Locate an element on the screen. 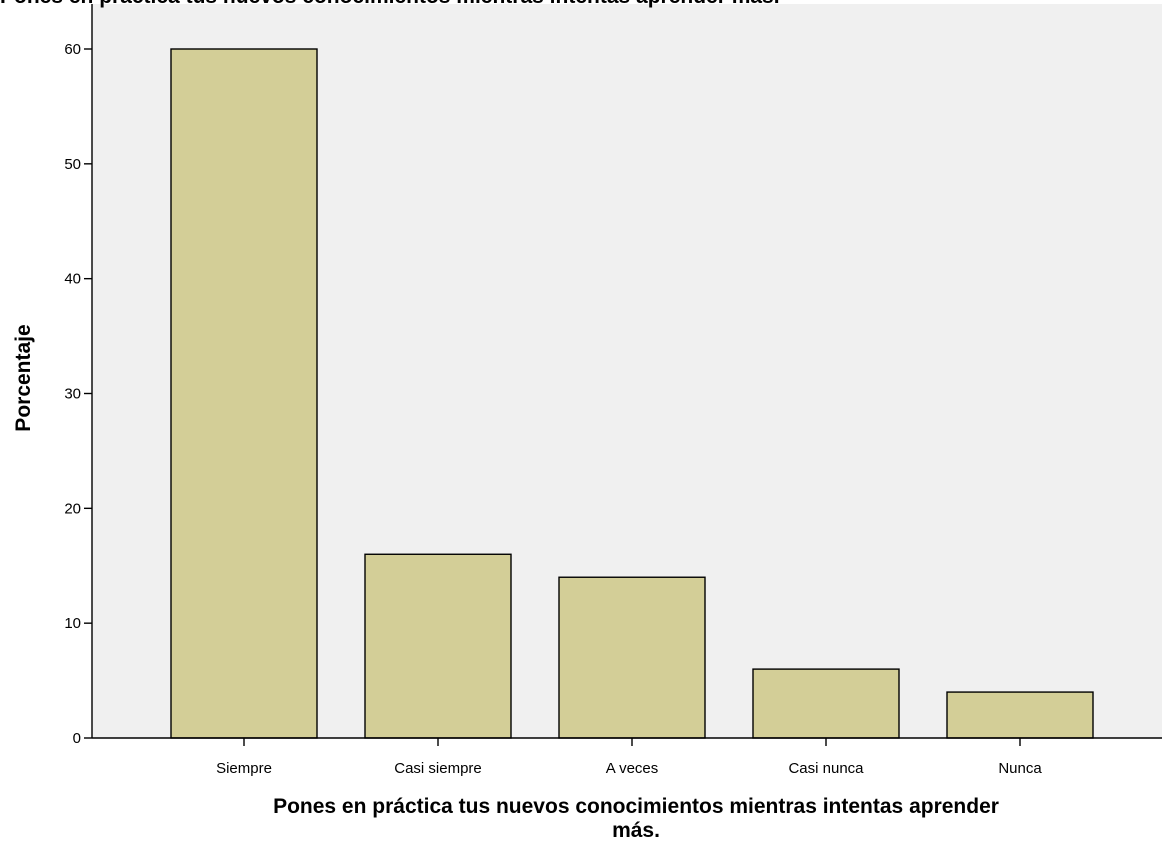 This screenshot has width=1162, height=845. y-tick-label-0: 0 is located at coordinates (77, 738).